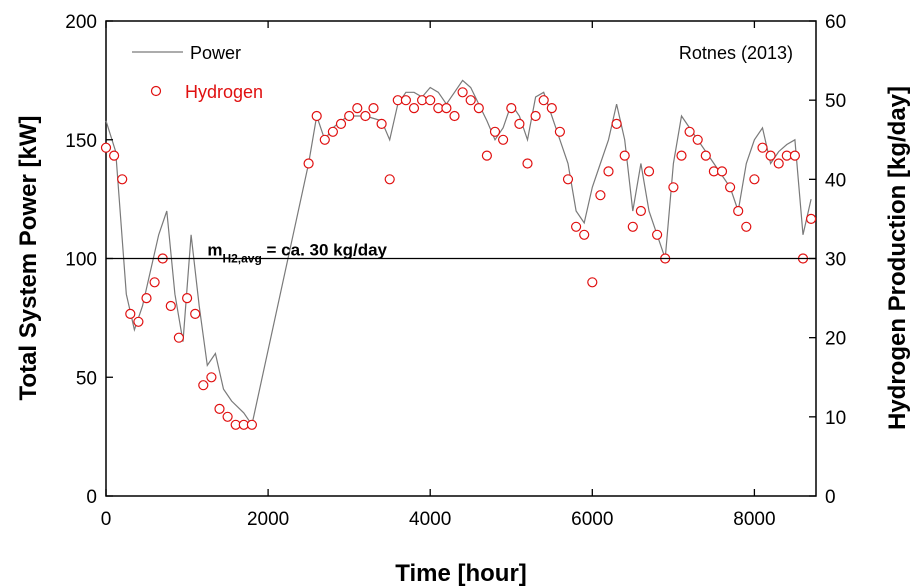  Describe the element at coordinates (81, 141) in the screenshot. I see `y-left-tick-label: 150` at that location.